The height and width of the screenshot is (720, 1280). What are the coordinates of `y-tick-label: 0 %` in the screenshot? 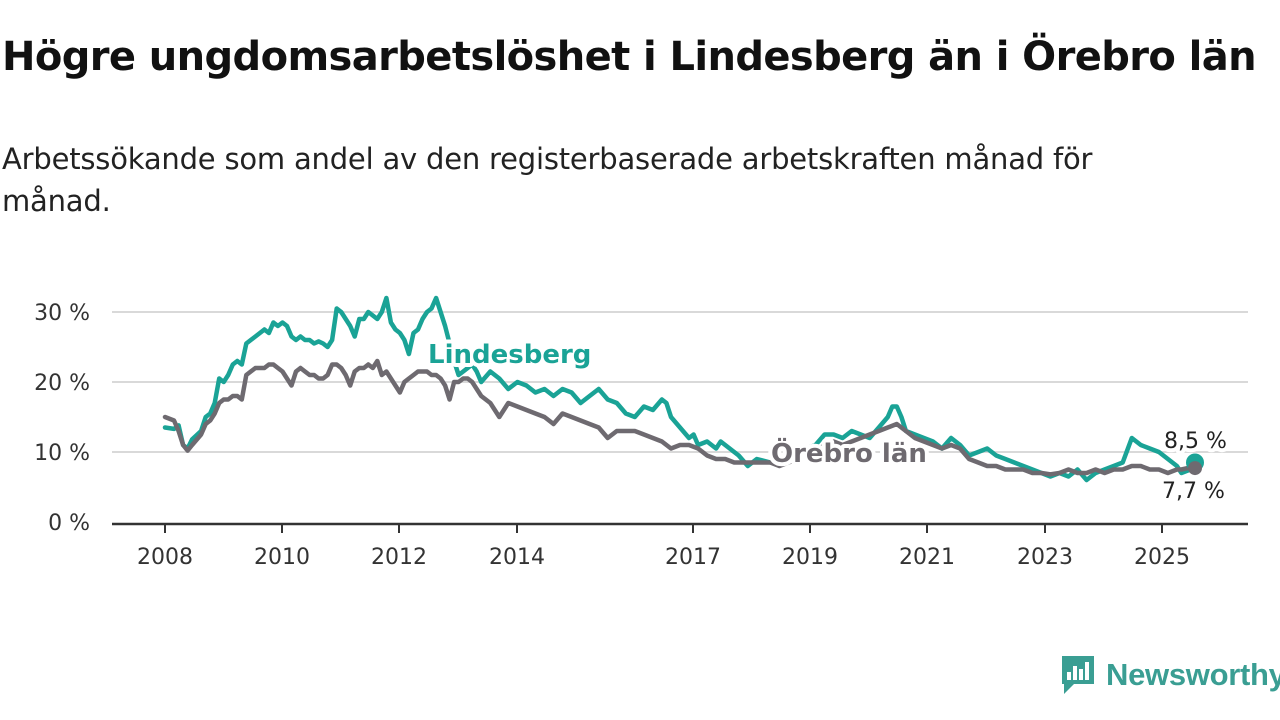 It's located at (69, 523).